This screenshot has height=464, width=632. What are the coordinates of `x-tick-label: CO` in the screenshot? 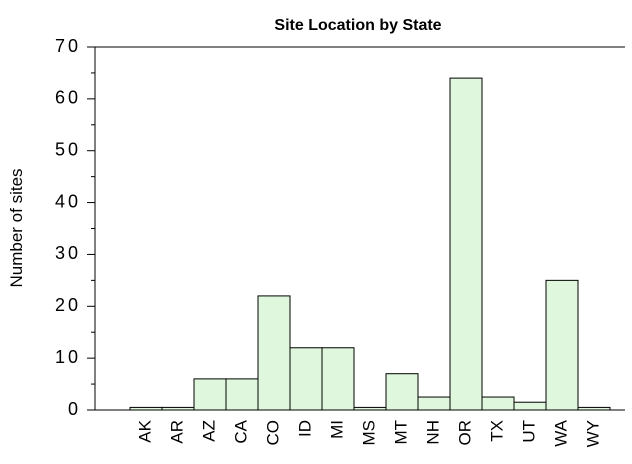 It's located at (272, 433).